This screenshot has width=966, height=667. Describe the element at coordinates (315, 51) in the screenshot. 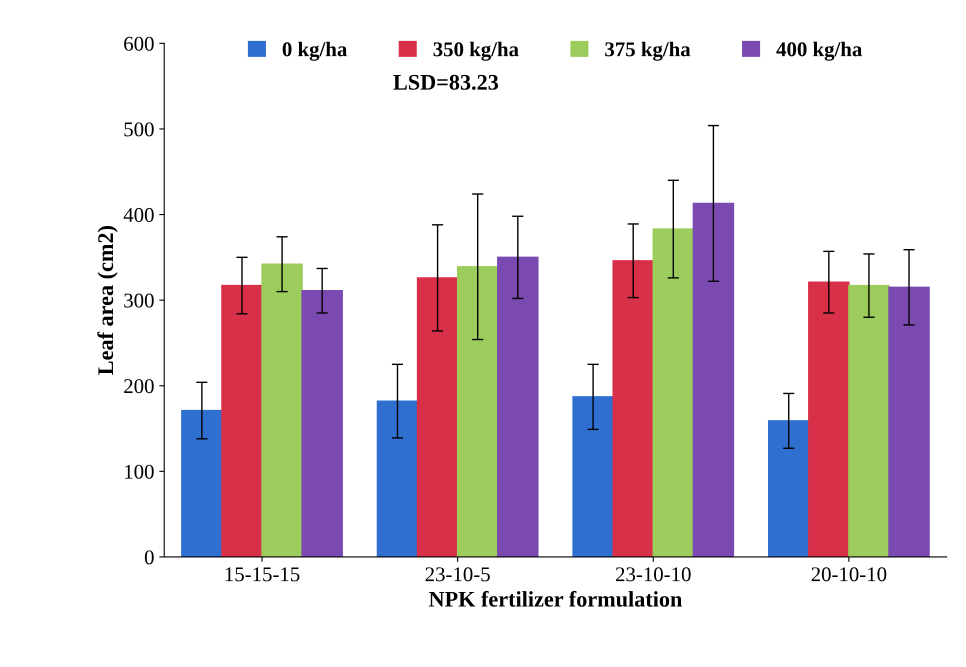

I see `legend-label: 0 kg/ha` at that location.